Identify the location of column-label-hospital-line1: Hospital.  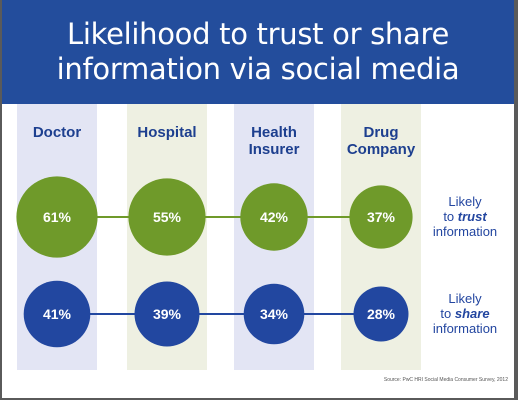
(167, 132).